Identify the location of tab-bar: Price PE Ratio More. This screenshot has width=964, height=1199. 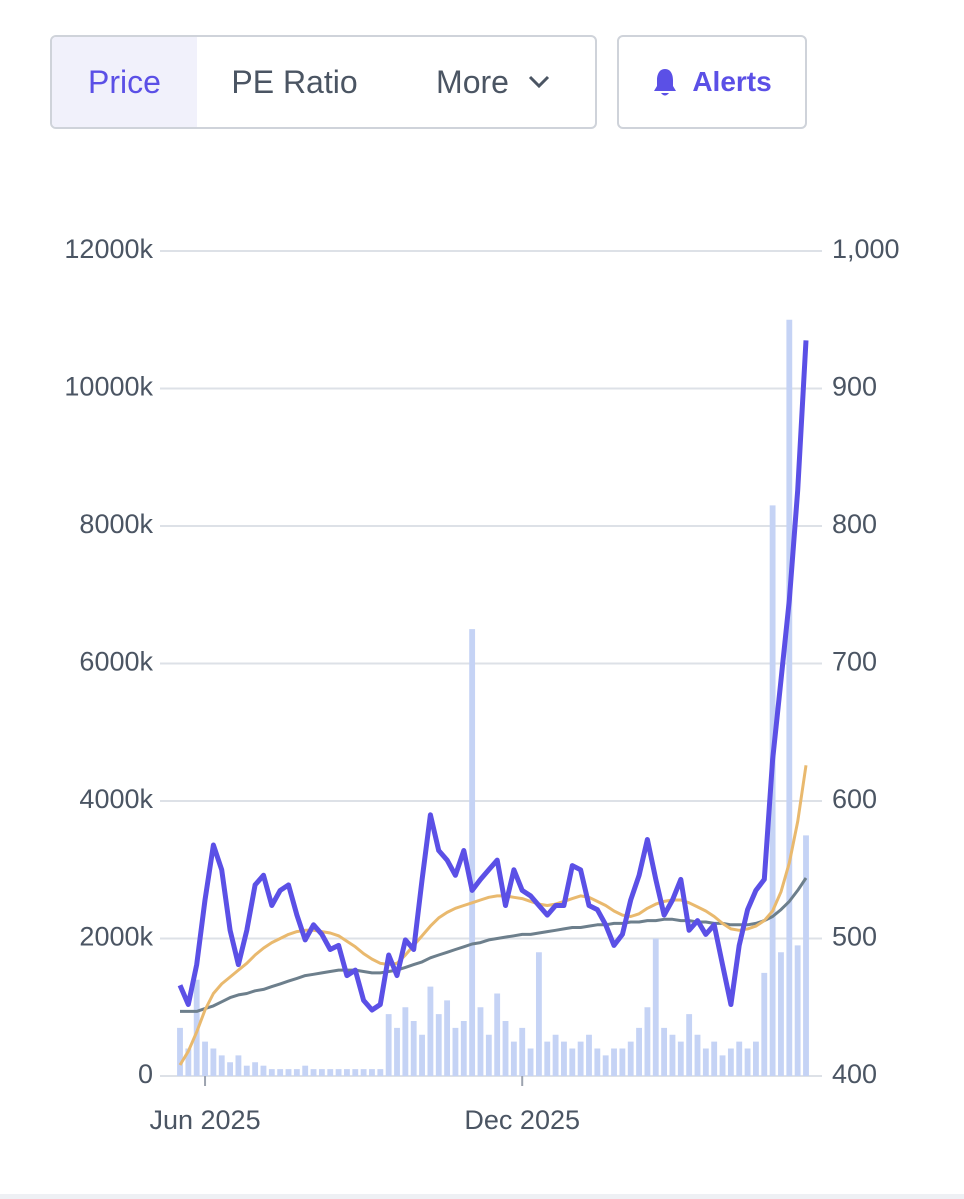
(323, 82).